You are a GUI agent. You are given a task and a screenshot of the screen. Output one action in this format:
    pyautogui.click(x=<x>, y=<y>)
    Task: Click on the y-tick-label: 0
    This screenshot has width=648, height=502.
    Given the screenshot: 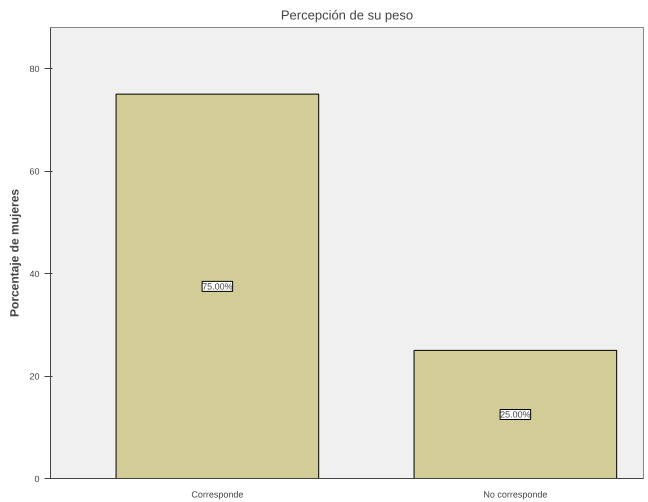 What is the action you would take?
    pyautogui.click(x=37, y=479)
    